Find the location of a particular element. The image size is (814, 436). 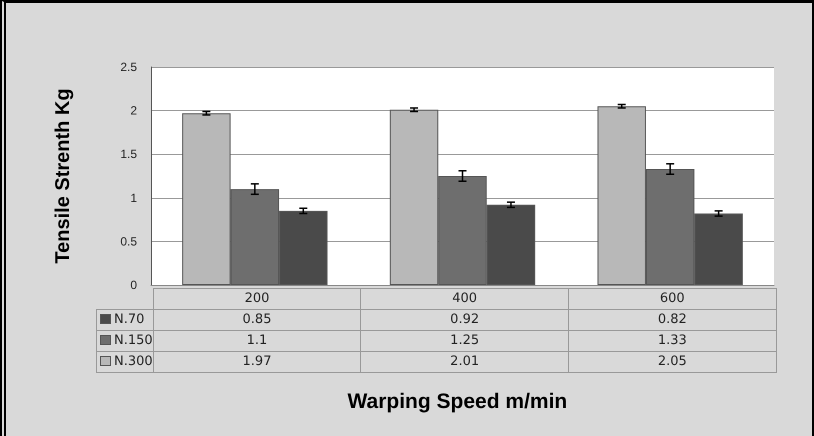

data-label: 0.85 is located at coordinates (257, 320).